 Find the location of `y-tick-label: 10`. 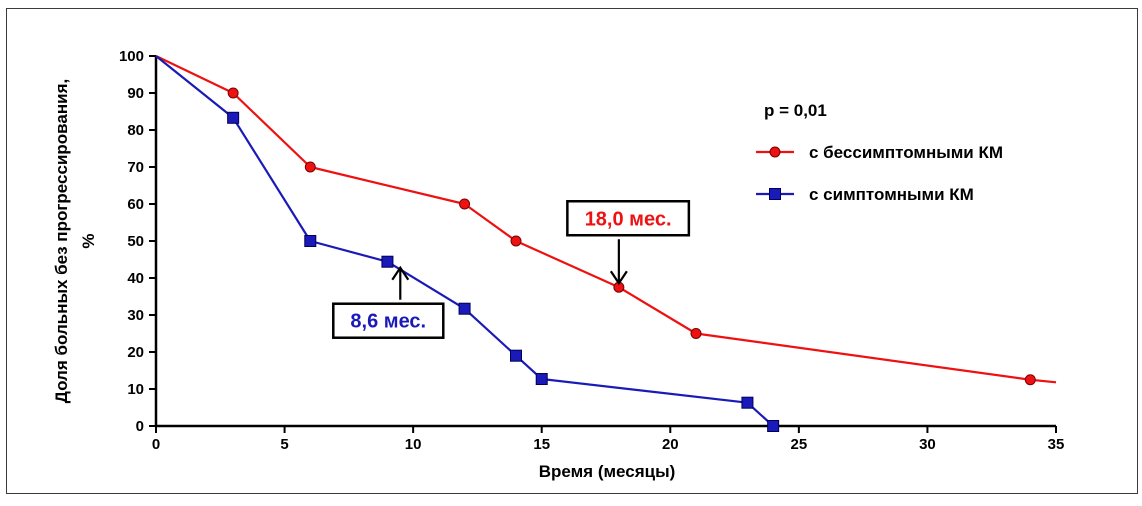

y-tick-label: 10 is located at coordinates (135, 389).